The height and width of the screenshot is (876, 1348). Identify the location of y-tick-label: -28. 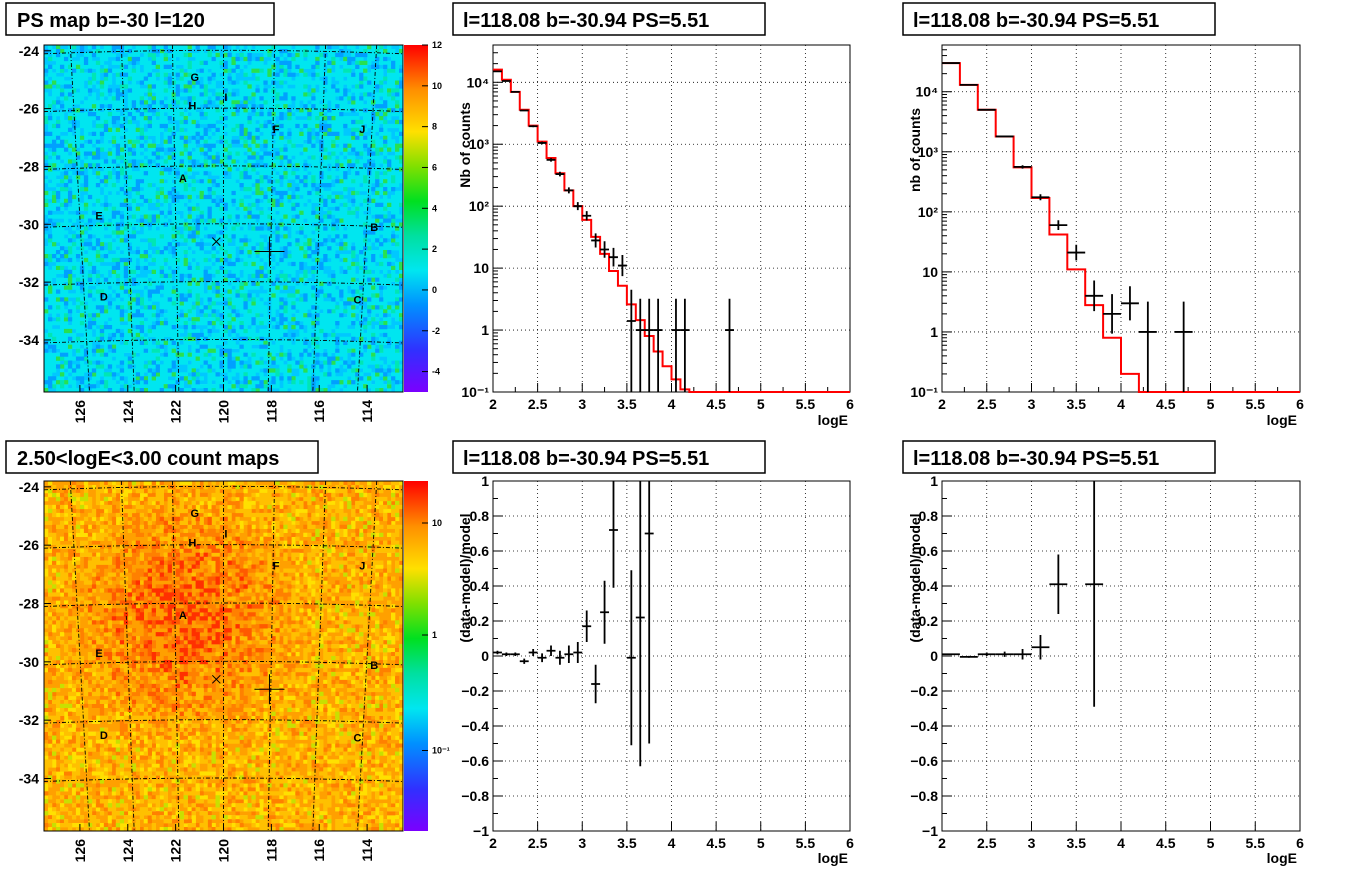
(29, 166).